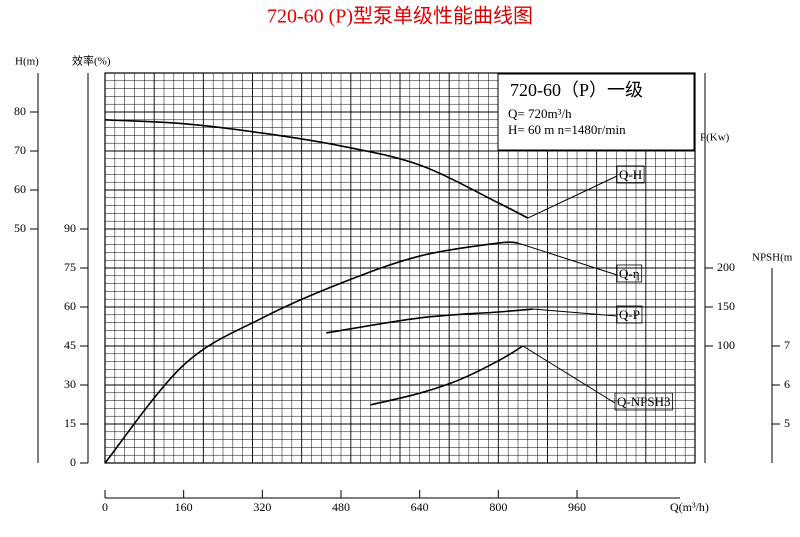 The image size is (800, 537). I want to click on y-tick-label: 50, so click(20, 228).